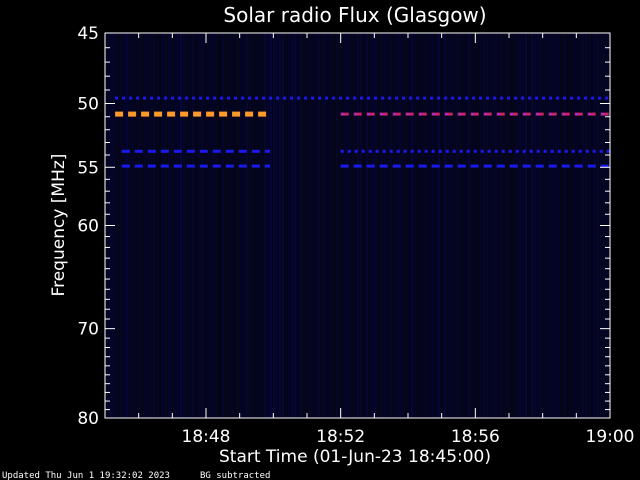 The width and height of the screenshot is (640, 480). What do you see at coordinates (355, 457) in the screenshot?
I see `x-axis-label: Start Time (01-Jun-23 18:45:00)` at bounding box center [355, 457].